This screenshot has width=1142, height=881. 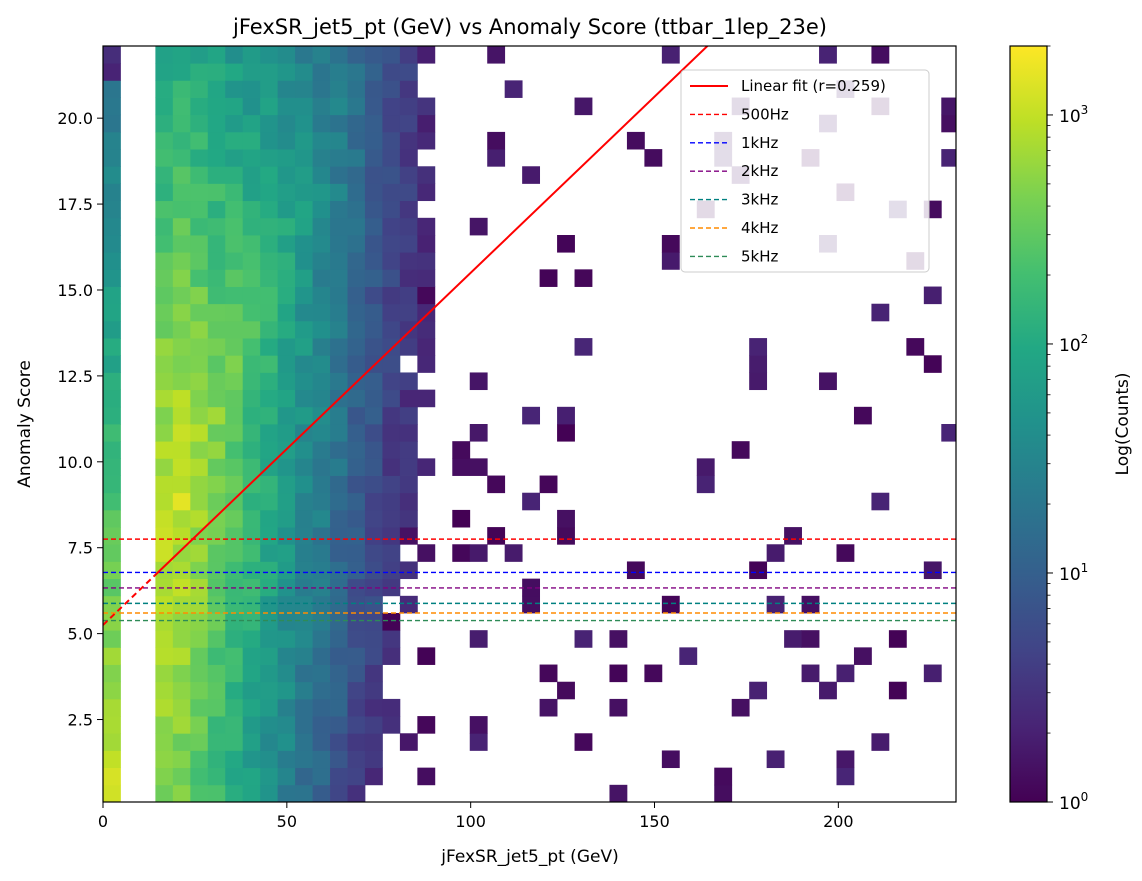 What do you see at coordinates (760, 228) in the screenshot?
I see `legend-label: 4kHz` at bounding box center [760, 228].